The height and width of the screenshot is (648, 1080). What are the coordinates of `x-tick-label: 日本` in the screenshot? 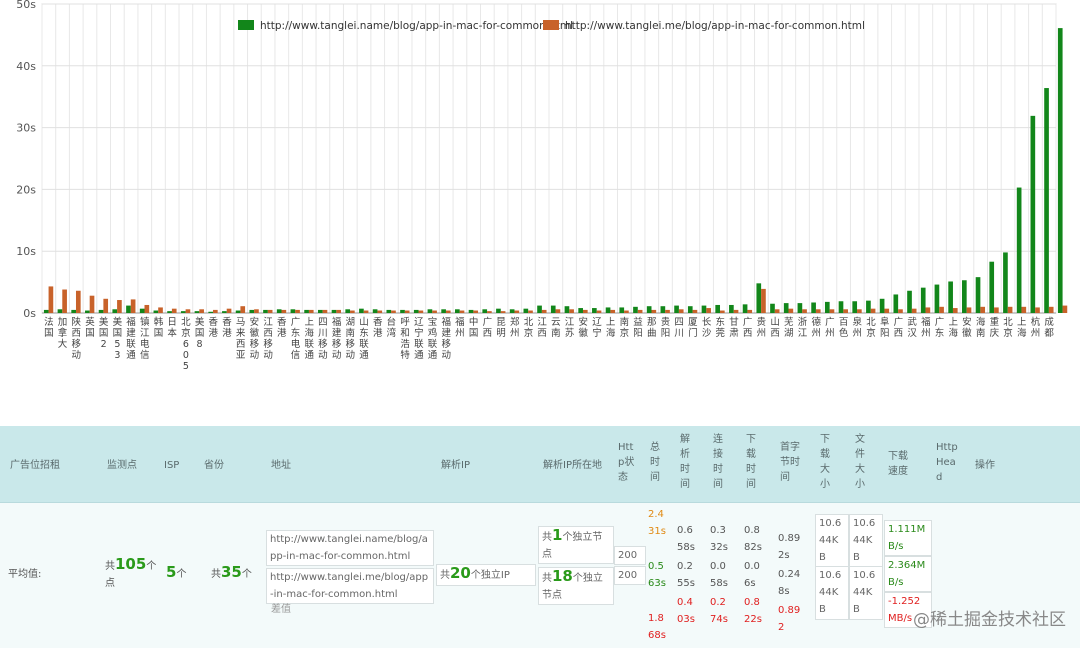 It's located at (172, 328).